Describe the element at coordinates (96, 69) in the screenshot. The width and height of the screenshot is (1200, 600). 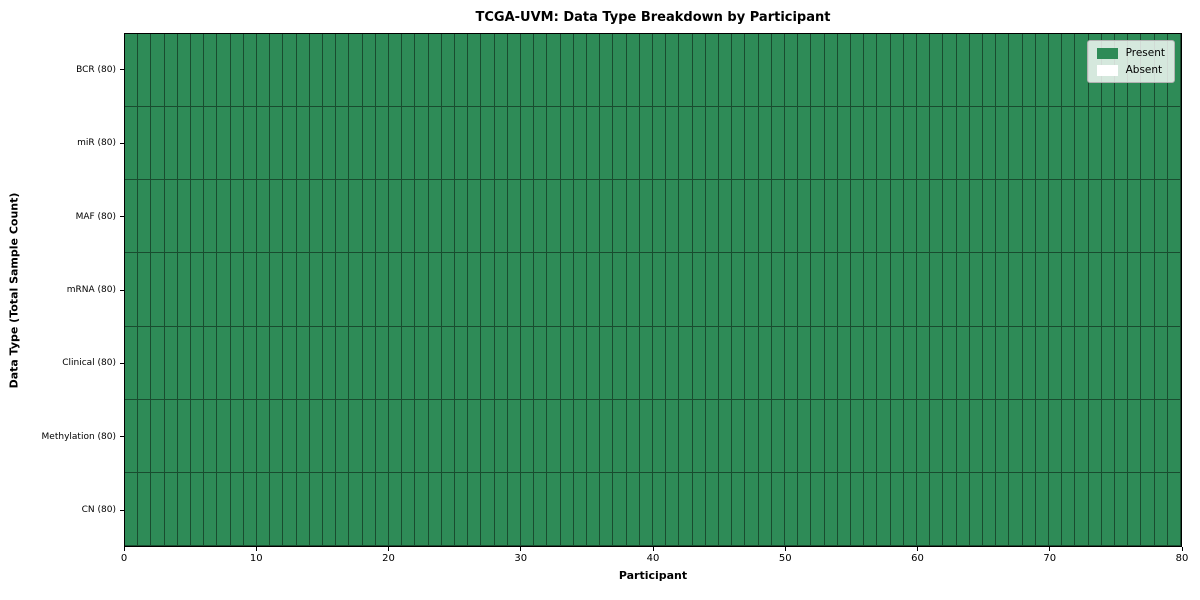
I see `y-tick-label: BCR (80)` at that location.